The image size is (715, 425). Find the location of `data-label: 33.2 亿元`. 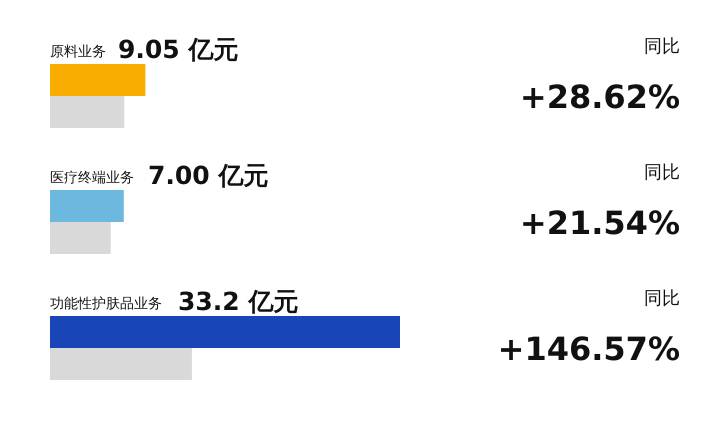

data-label: 33.2 亿元 is located at coordinates (238, 301).